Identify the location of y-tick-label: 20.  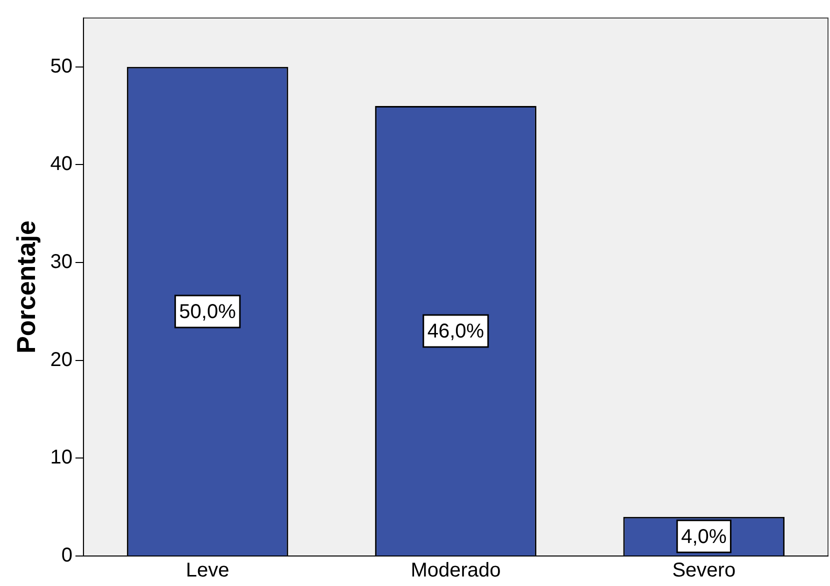
(61, 359).